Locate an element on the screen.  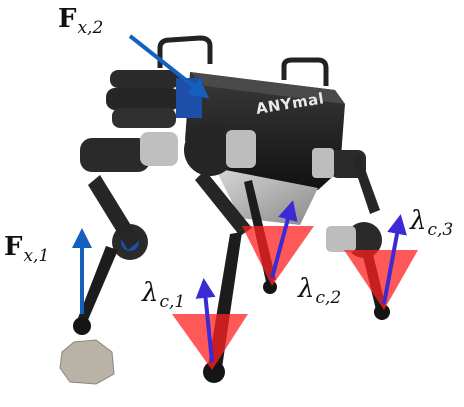
label-lambda-c2: λc,2 is located at coordinates (320, 291).